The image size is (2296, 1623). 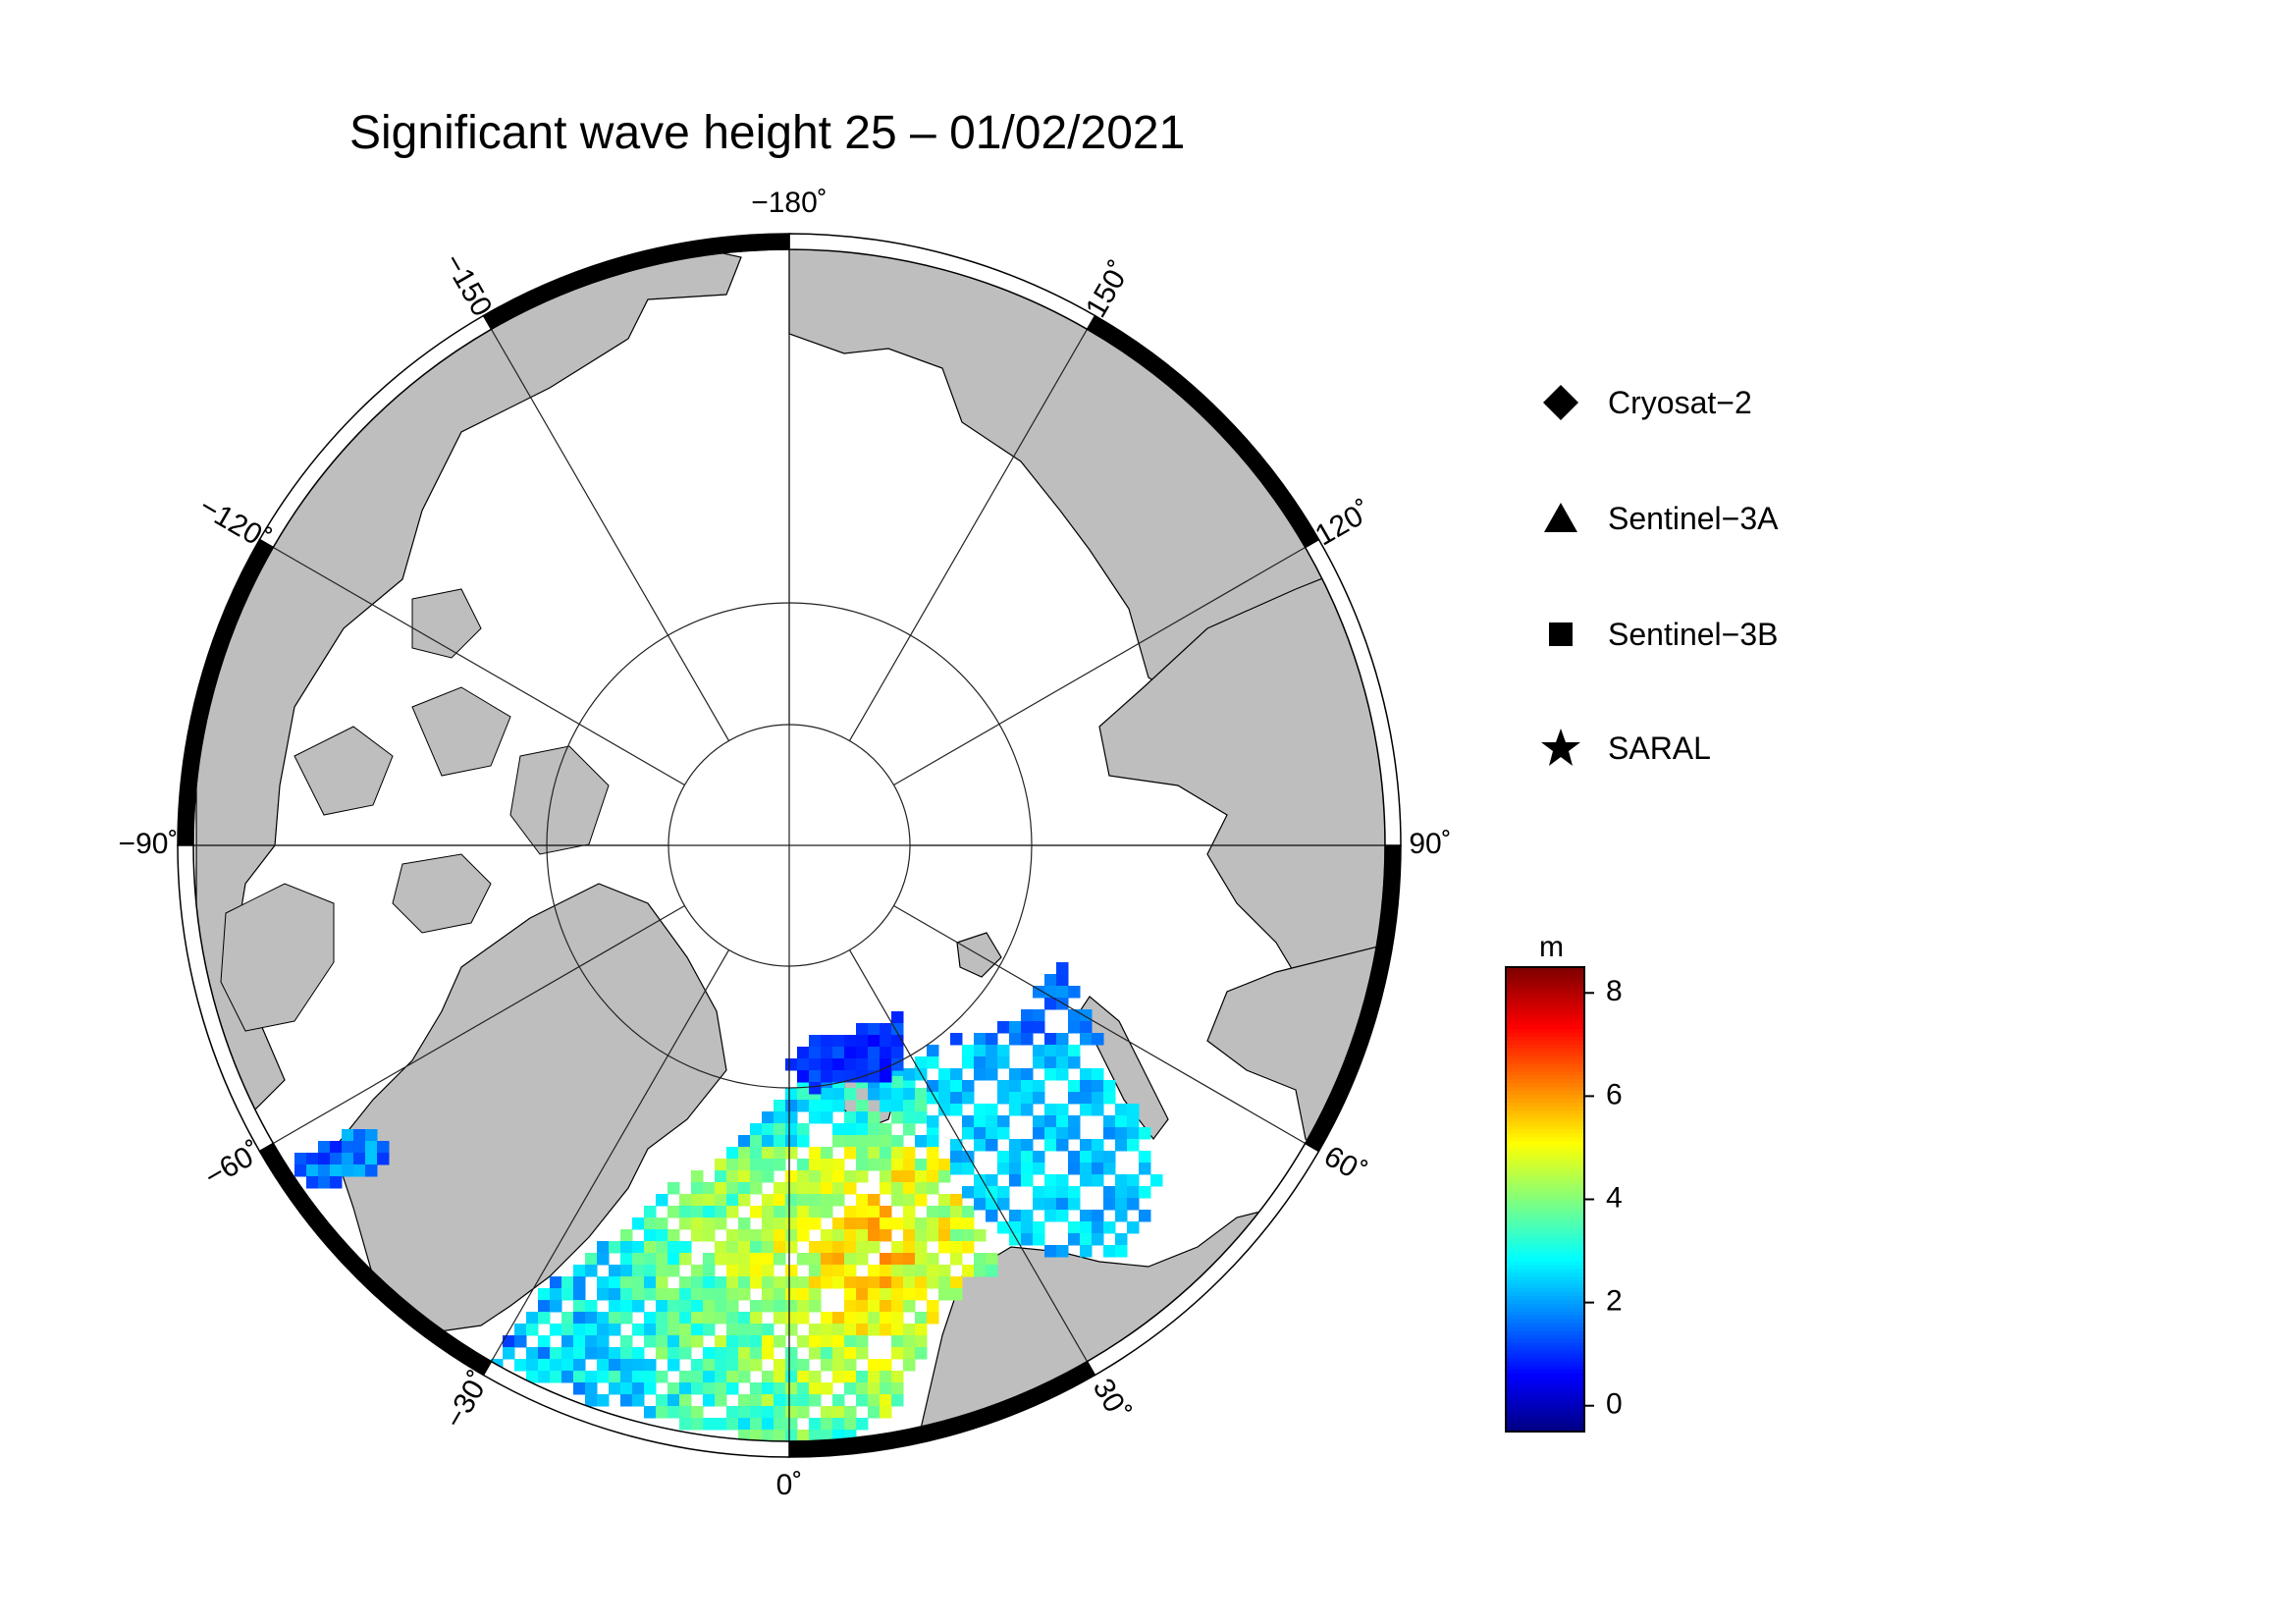 I want to click on longitude-label: 60˚, so click(x=1344, y=1164).